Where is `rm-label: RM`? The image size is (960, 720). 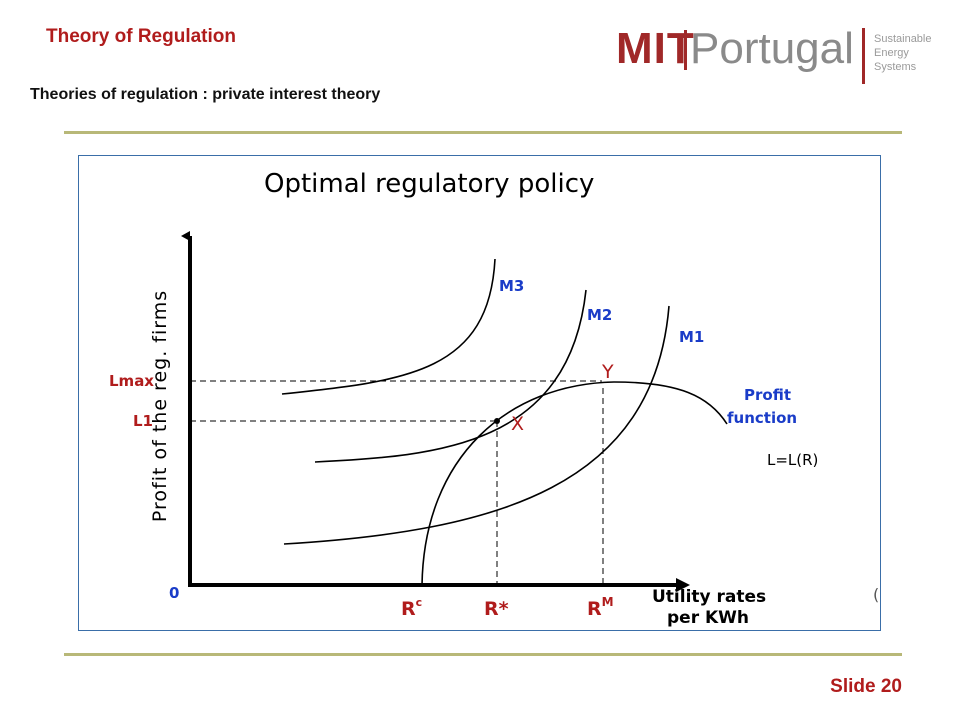
rm-label: RM is located at coordinates (600, 607).